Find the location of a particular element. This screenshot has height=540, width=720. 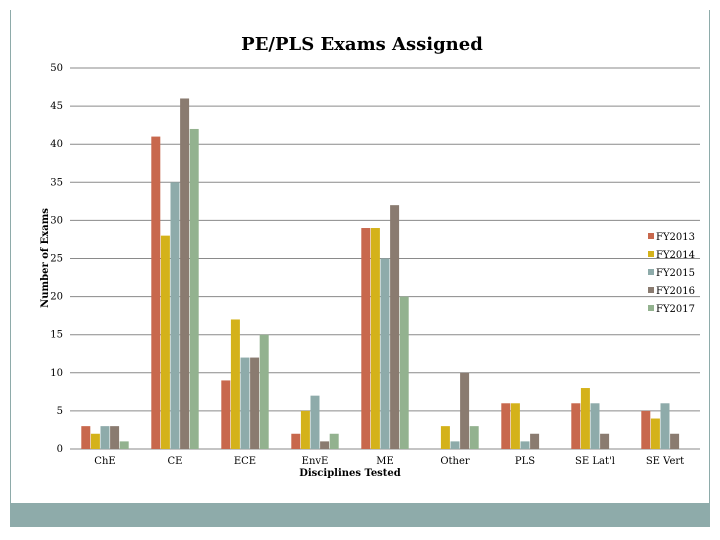

y-tick-label: 40 is located at coordinates (56, 144).